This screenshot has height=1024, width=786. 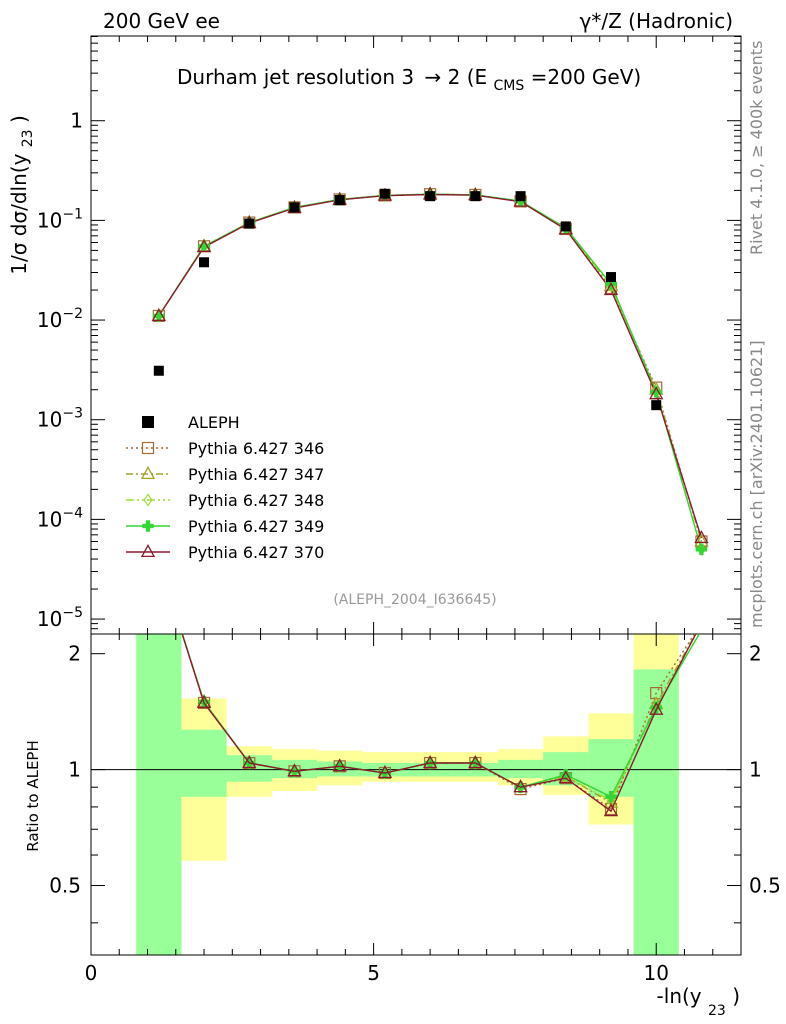 I want to click on ylabel-sub: 23, so click(x=28, y=138).